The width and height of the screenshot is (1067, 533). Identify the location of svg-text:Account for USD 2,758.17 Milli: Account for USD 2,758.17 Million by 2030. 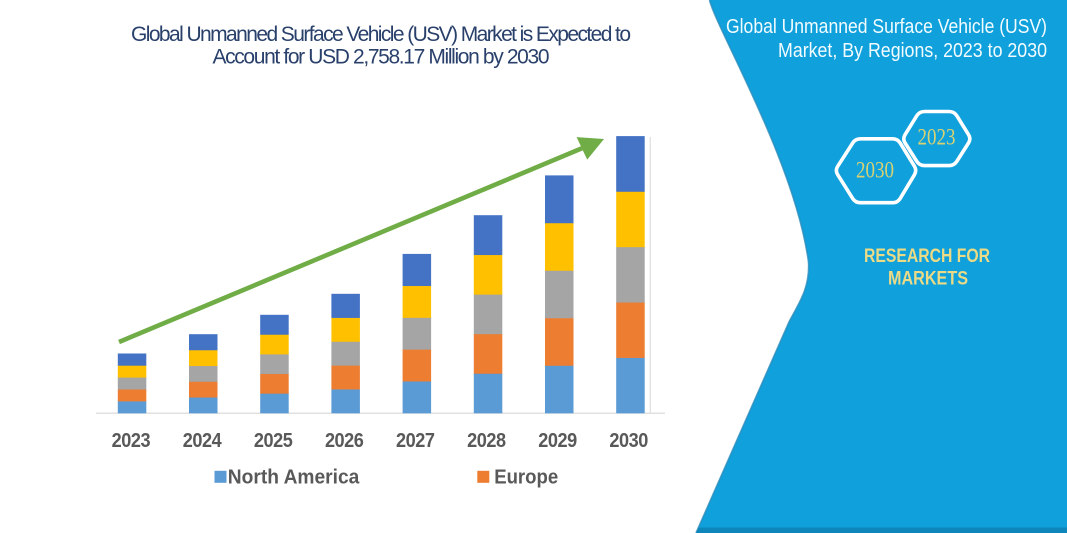
(381, 57).